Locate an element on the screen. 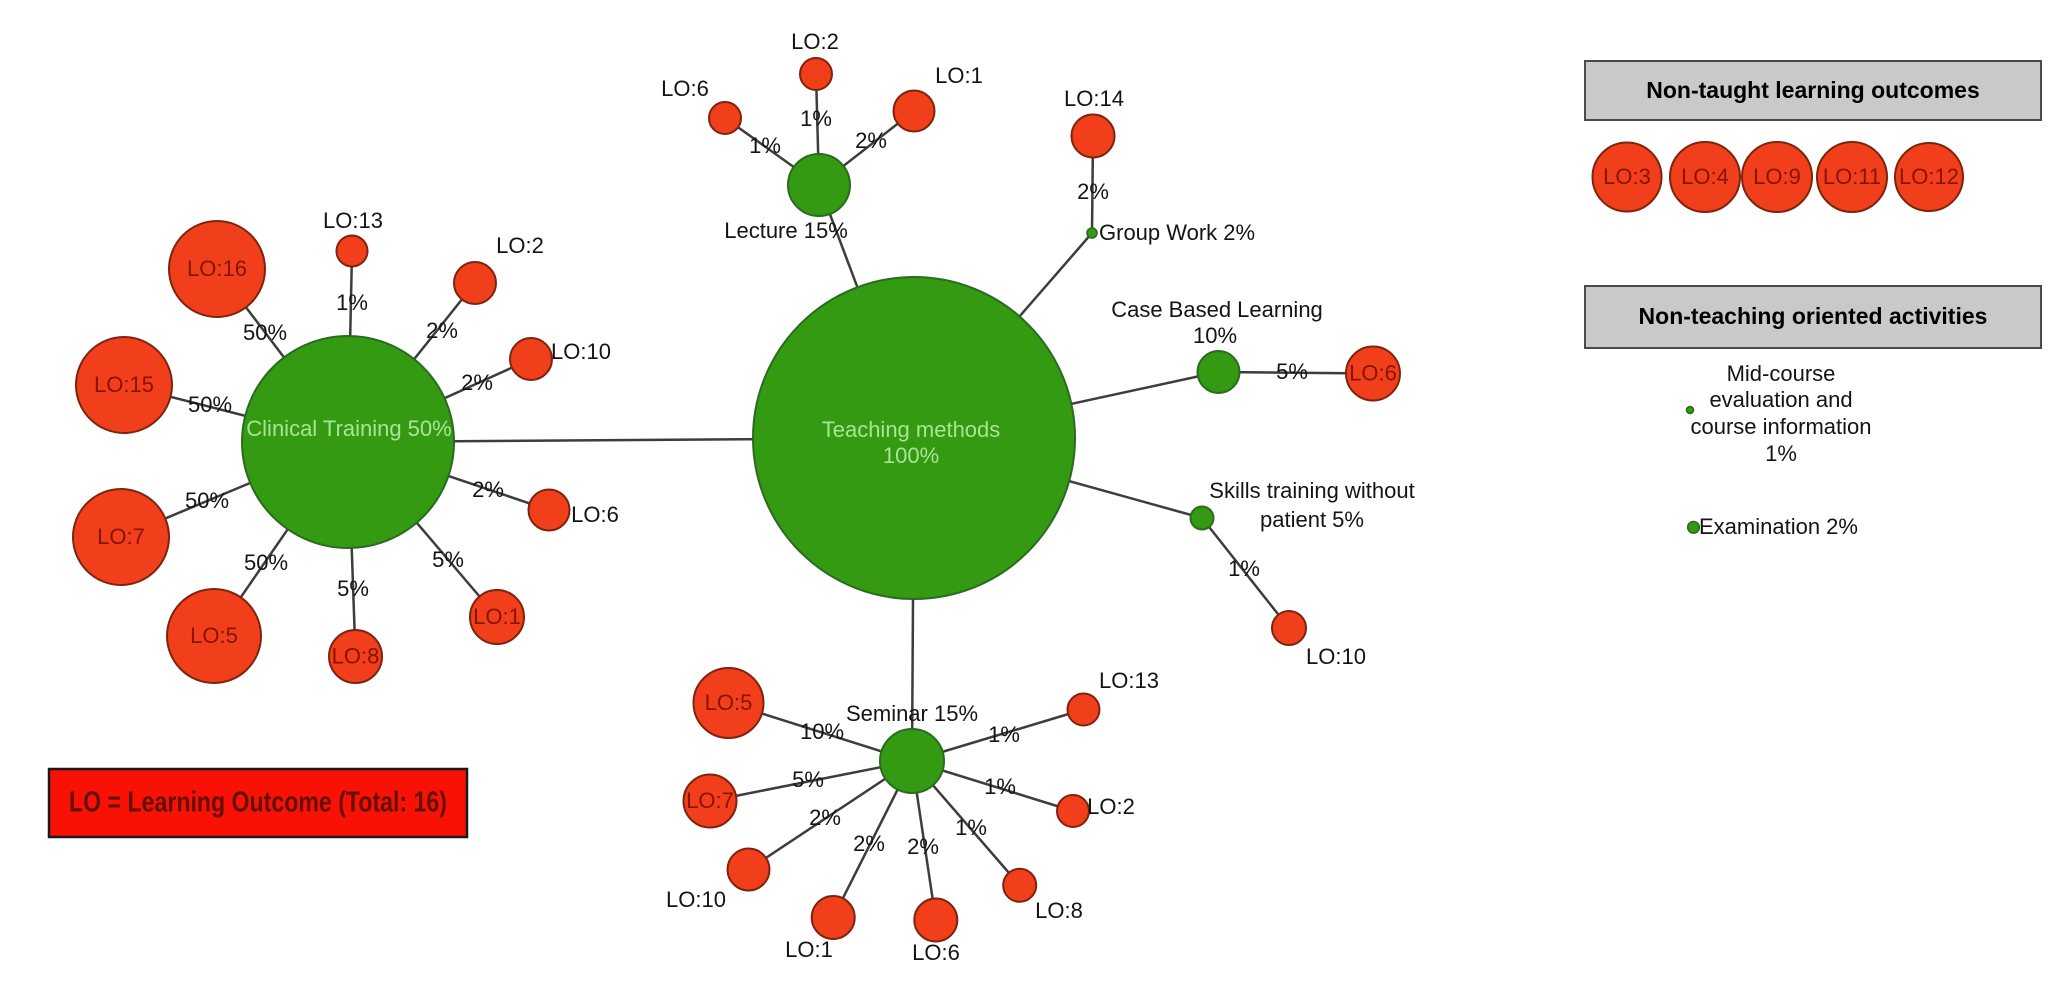  svg-text: LO:4 is located at coordinates (1705, 176).